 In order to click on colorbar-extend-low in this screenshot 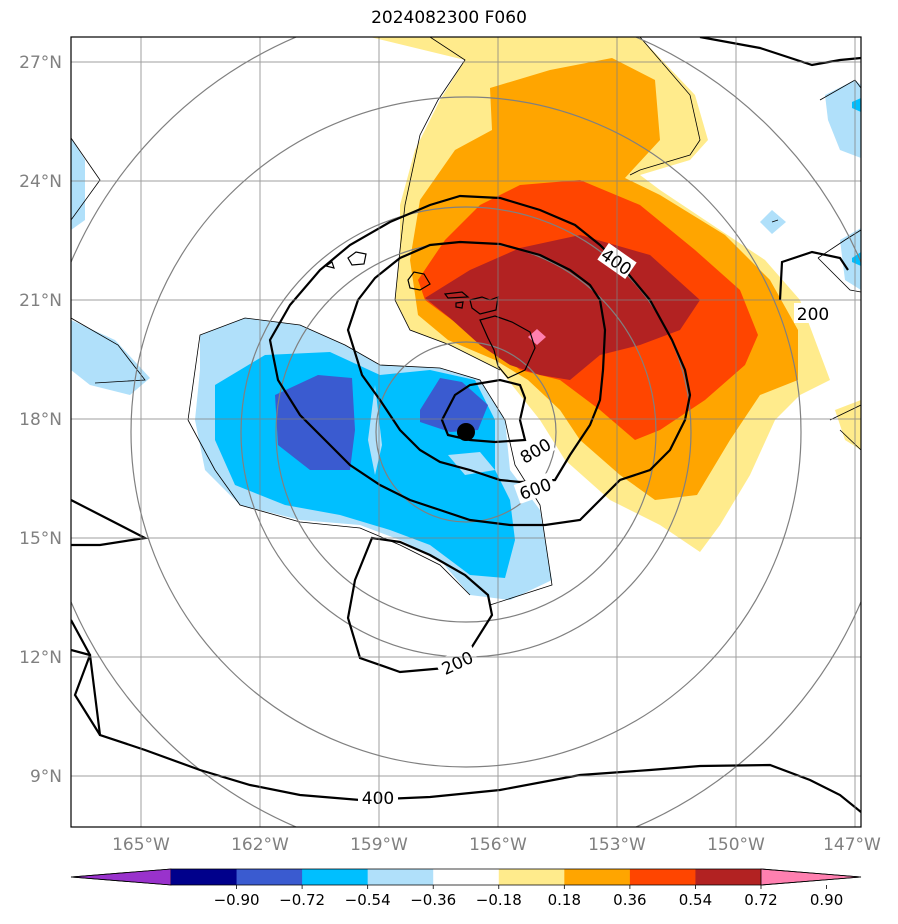, I will do `click(121, 877)`.